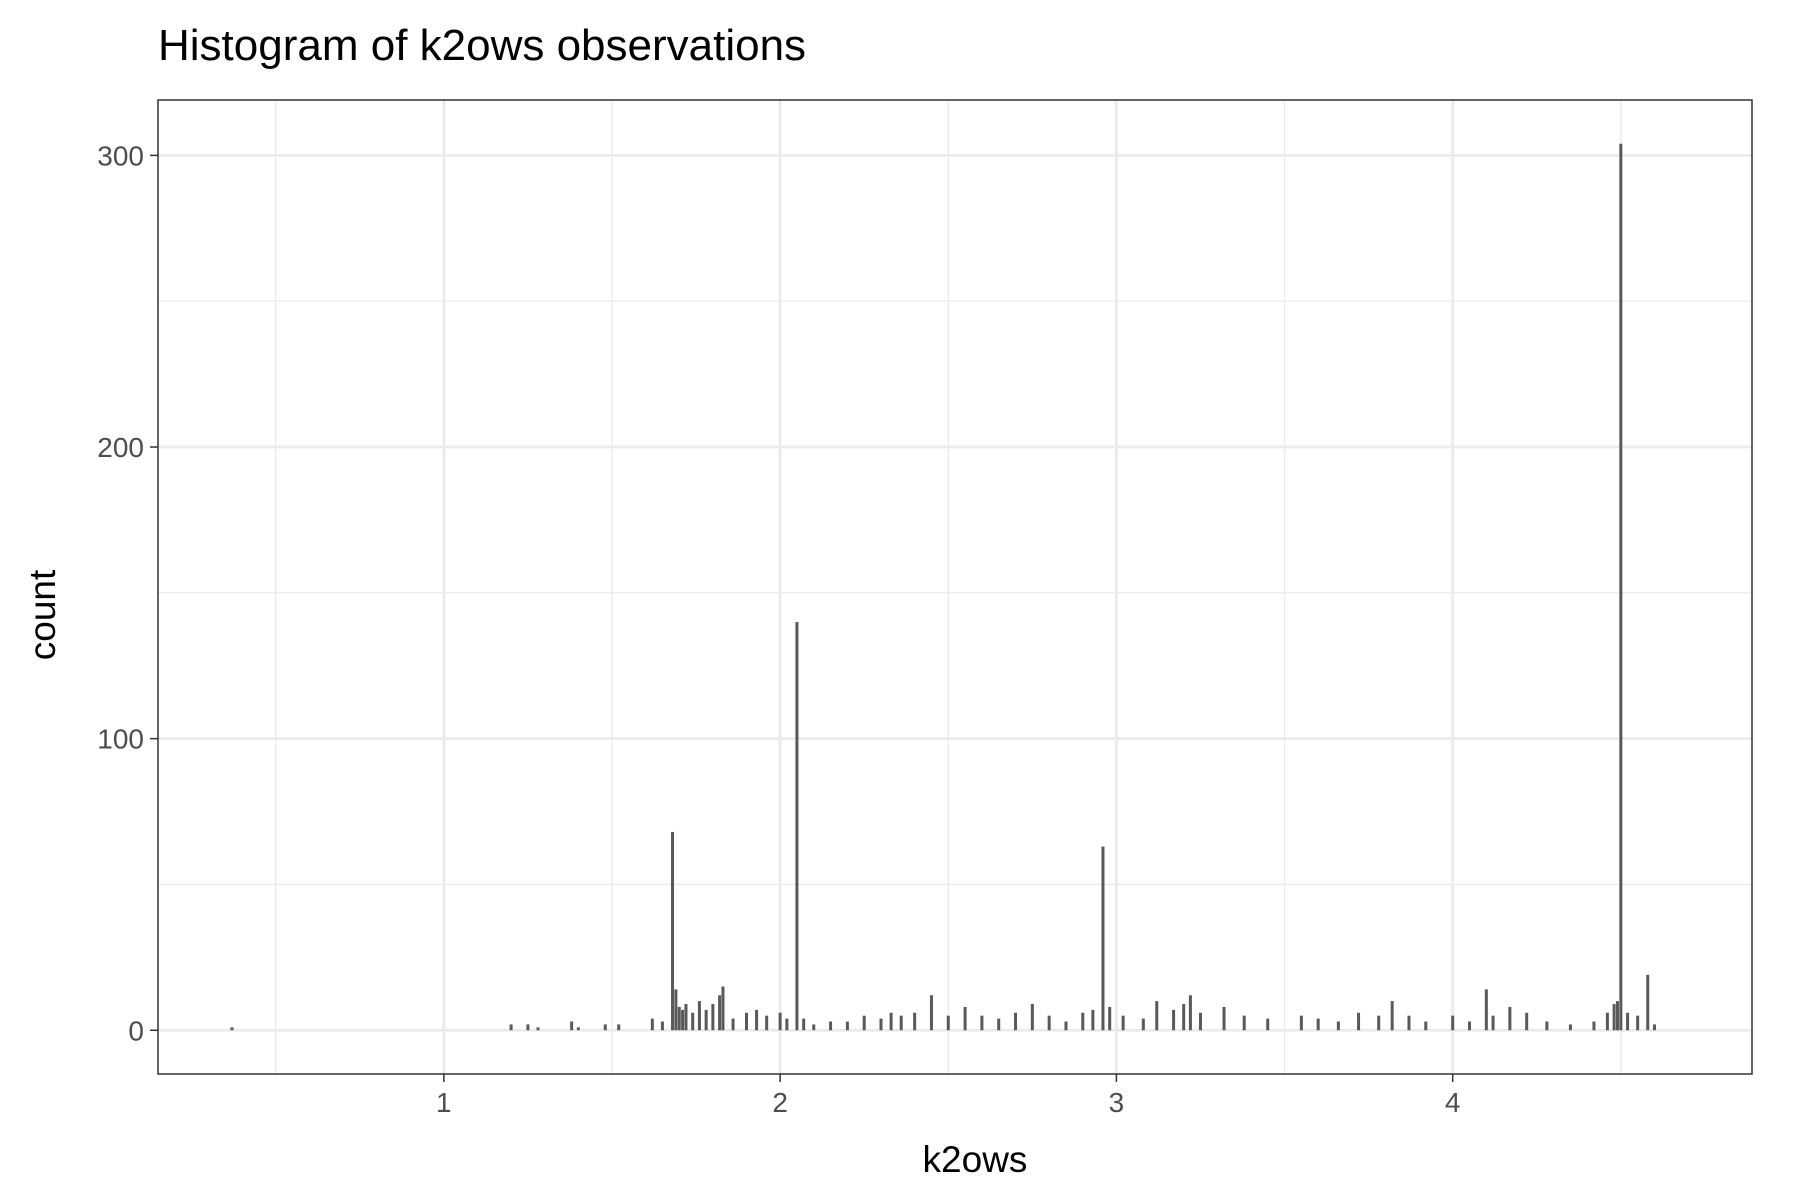  What do you see at coordinates (482, 45) in the screenshot?
I see `chart-title: Histogram of k2ows observations` at bounding box center [482, 45].